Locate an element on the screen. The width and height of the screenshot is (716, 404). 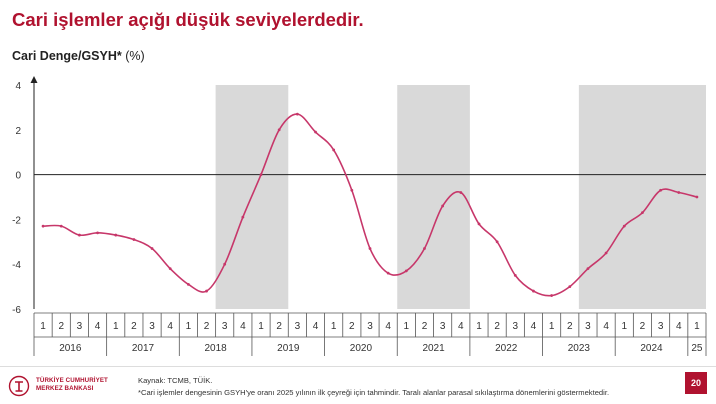
source-note: Kaynak: TCMB, TÜİK. is located at coordinates (175, 380).